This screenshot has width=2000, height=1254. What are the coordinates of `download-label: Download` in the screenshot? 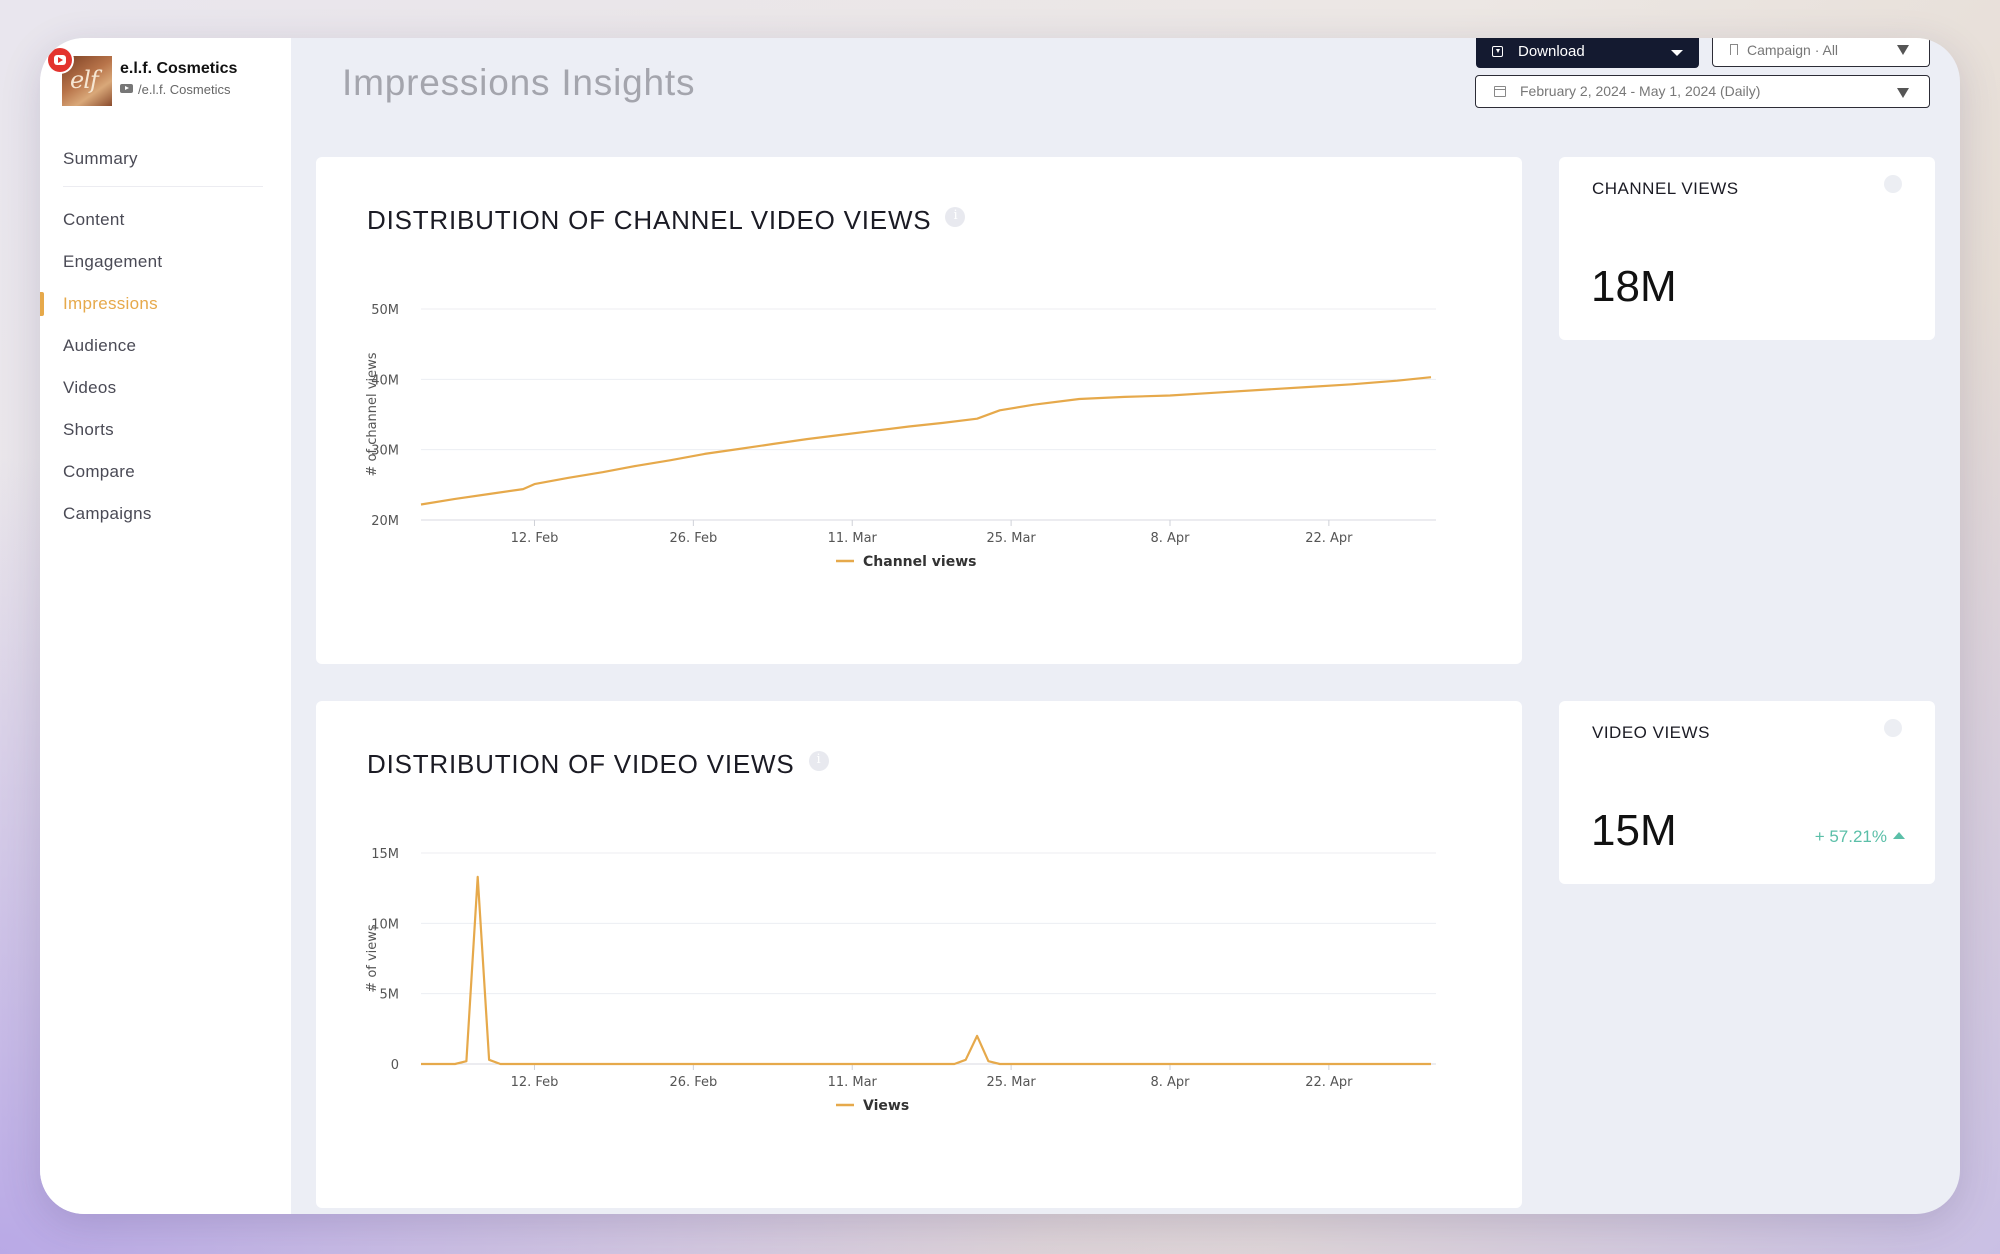 It's located at (1551, 51).